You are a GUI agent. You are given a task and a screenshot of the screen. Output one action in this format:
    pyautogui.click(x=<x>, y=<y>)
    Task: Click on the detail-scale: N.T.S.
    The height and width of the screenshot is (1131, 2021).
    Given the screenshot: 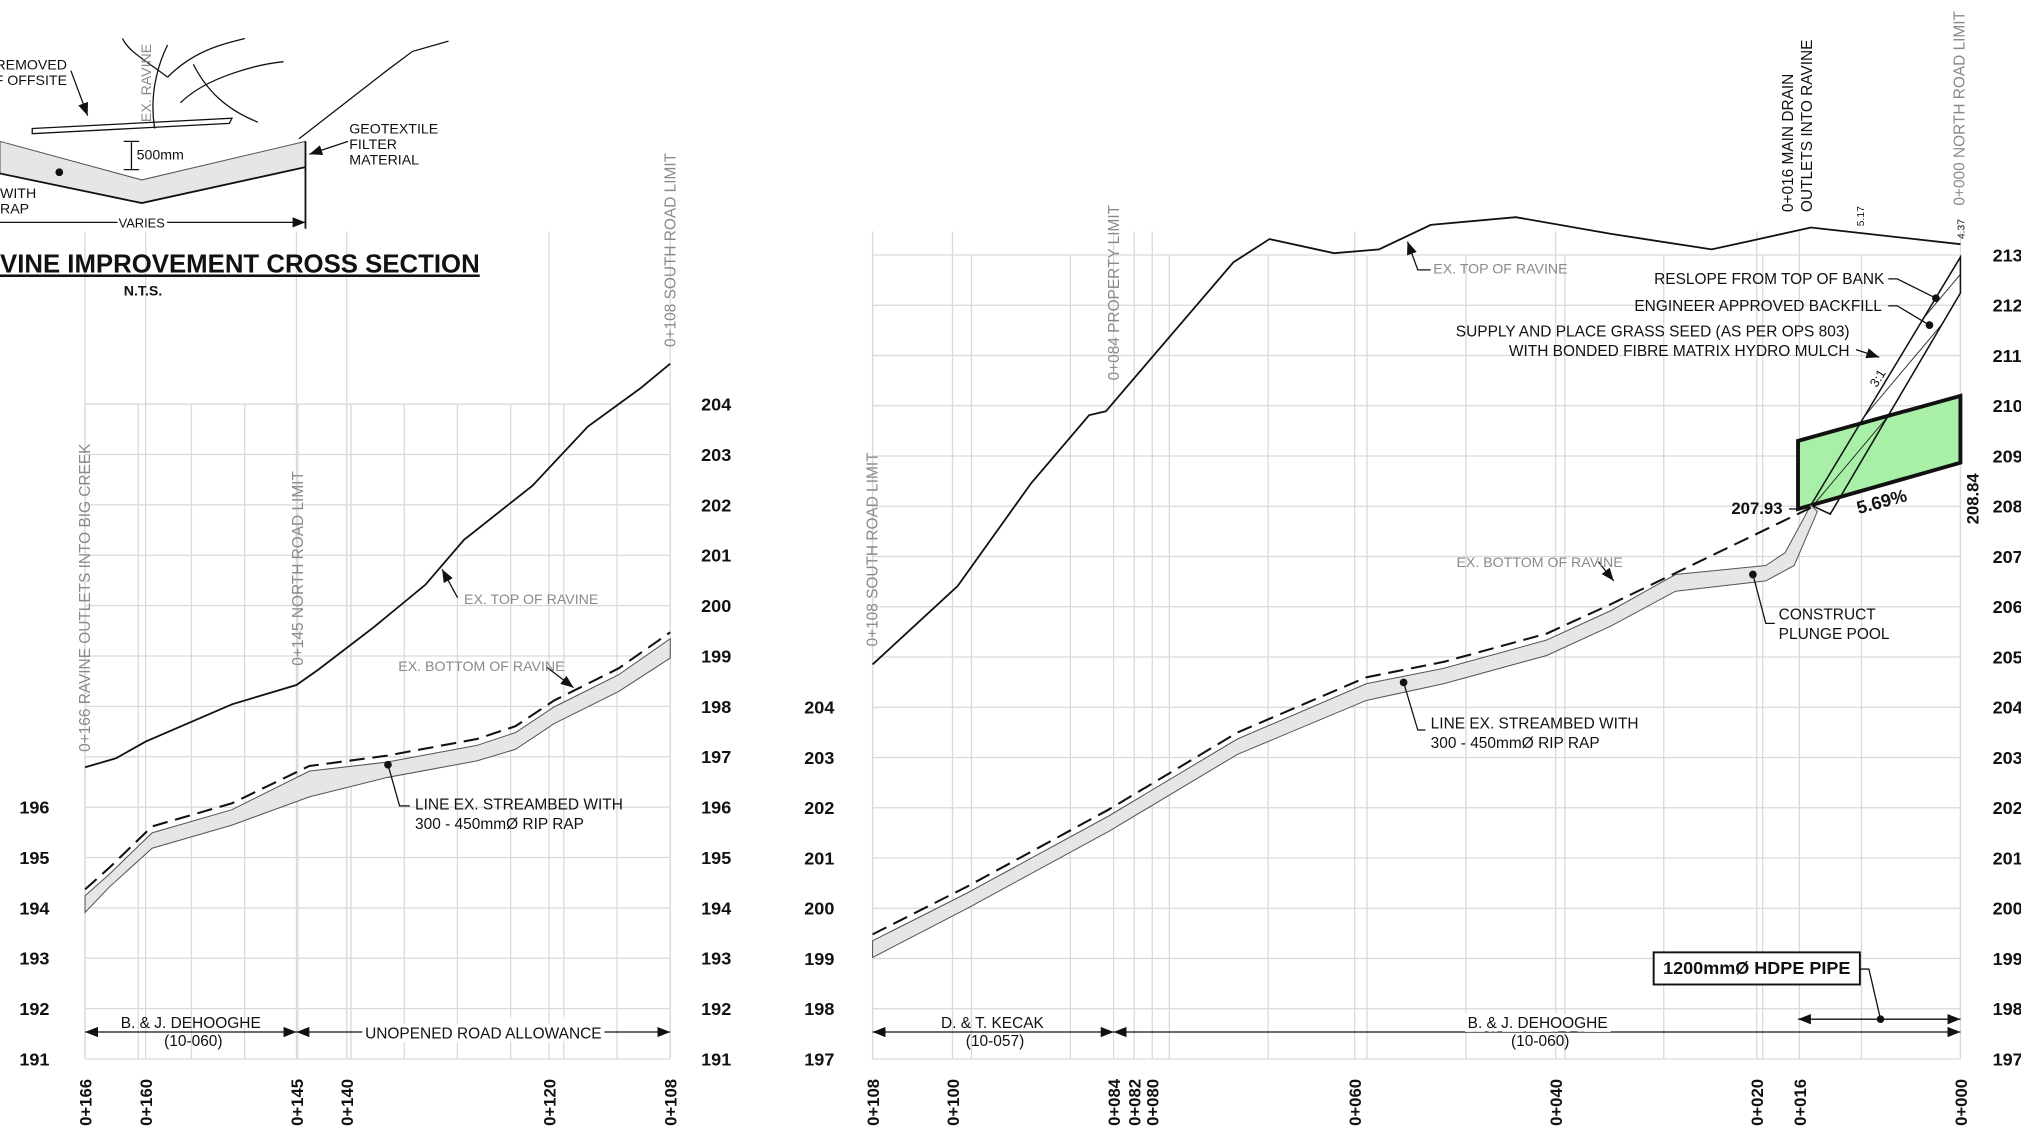 What is the action you would take?
    pyautogui.click(x=143, y=291)
    